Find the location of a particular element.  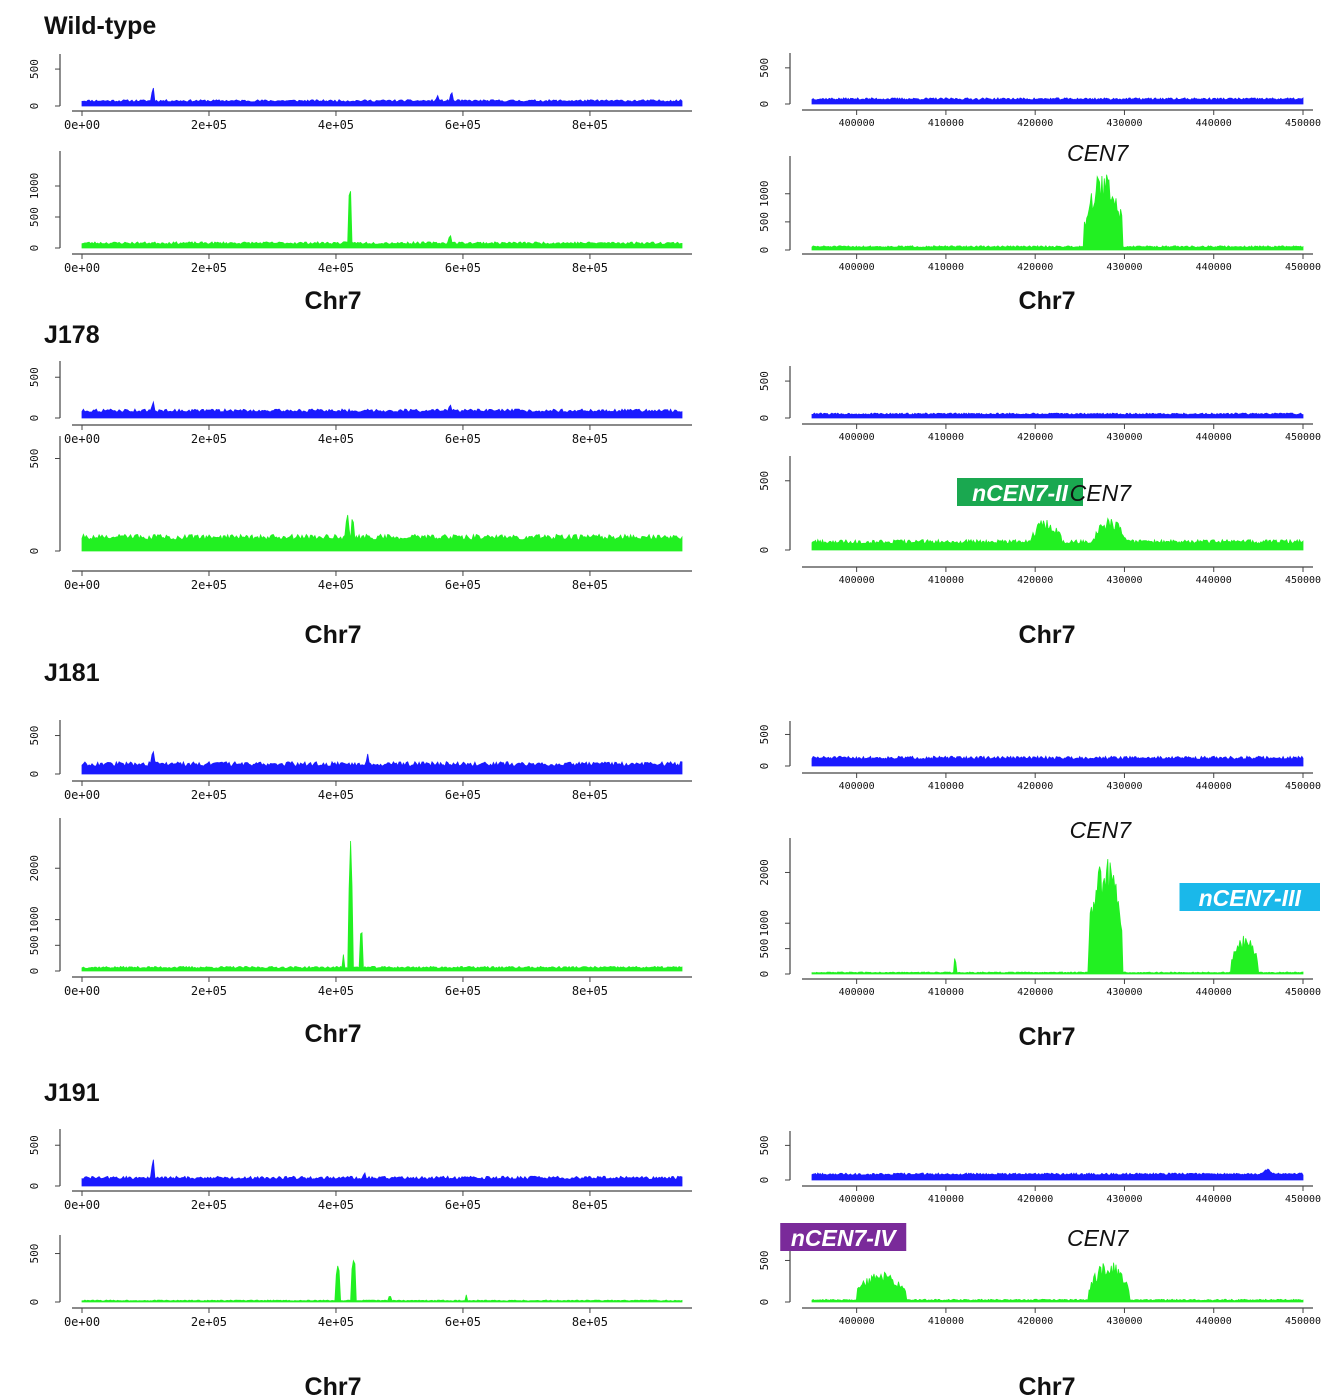

ncen-label: nCEN7-III is located at coordinates (1250, 898).